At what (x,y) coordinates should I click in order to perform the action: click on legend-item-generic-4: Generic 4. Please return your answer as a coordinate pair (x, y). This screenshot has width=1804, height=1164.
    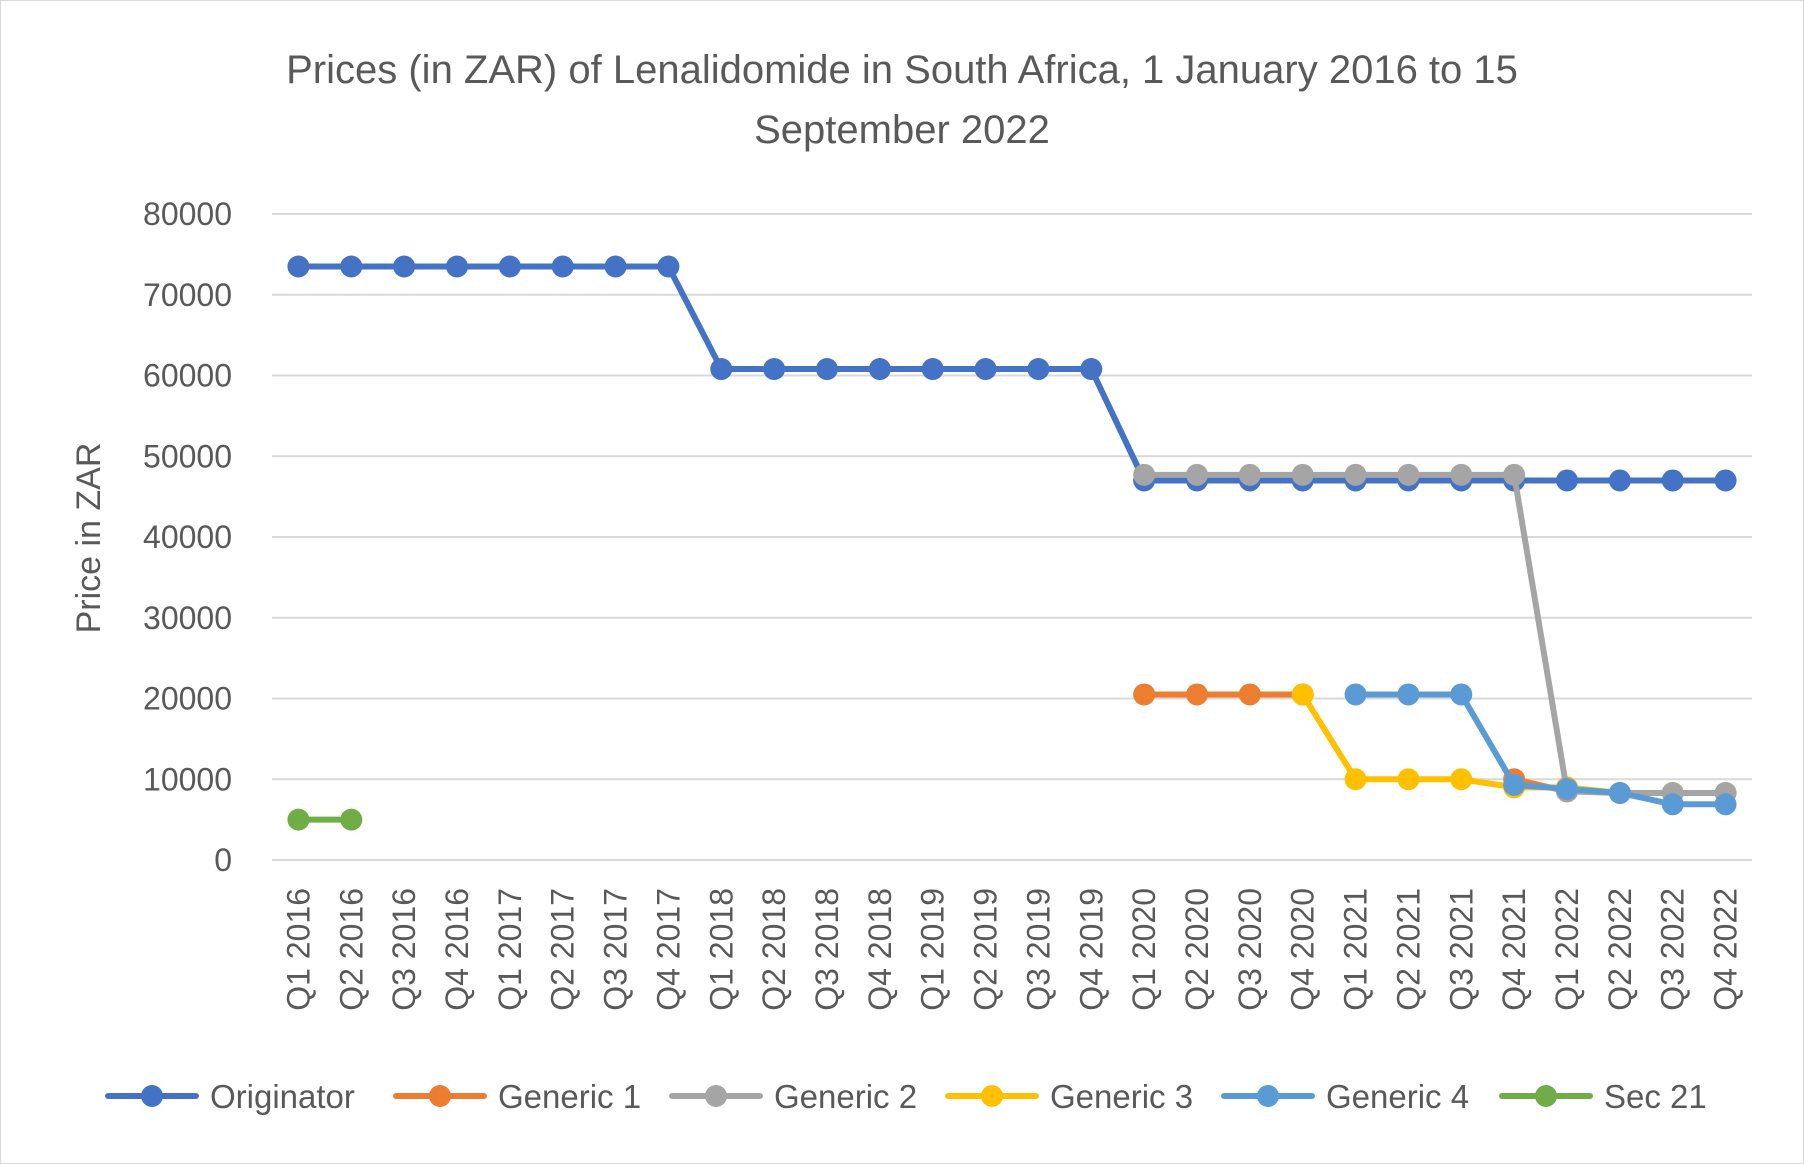
    Looking at the image, I should click on (1345, 1096).